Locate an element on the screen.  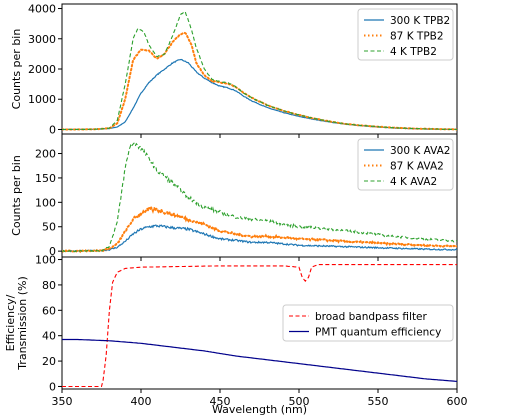
middle-ytick-label: 100 is located at coordinates (45, 202).